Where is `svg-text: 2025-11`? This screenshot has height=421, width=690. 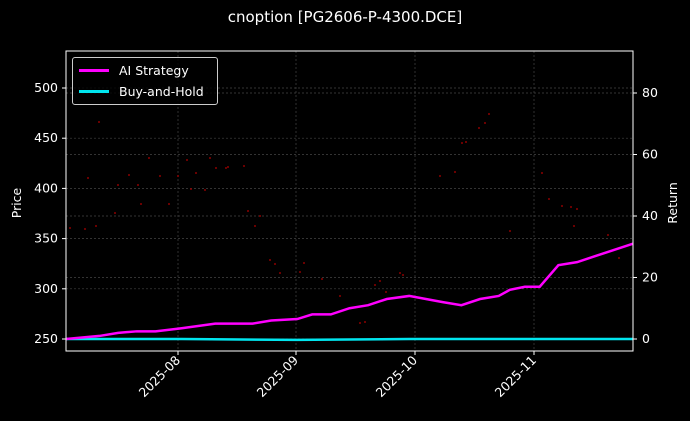 svg-text: 2025-11 is located at coordinates (516, 377).